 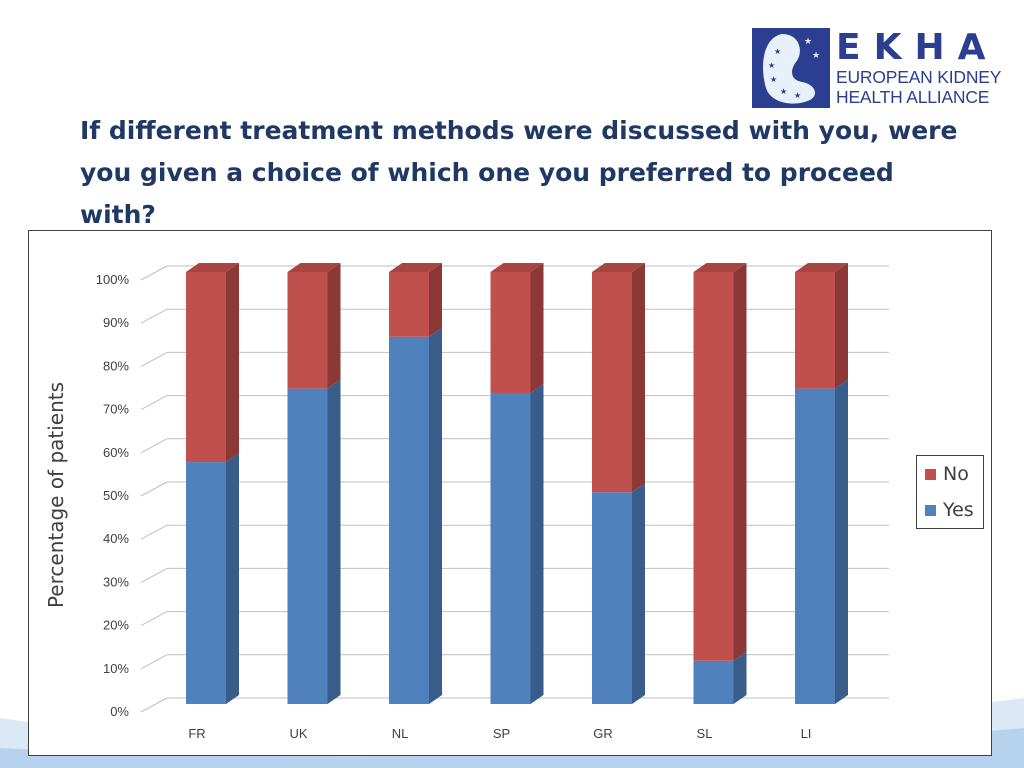 I want to click on bar-no-GR, so click(x=612, y=382).